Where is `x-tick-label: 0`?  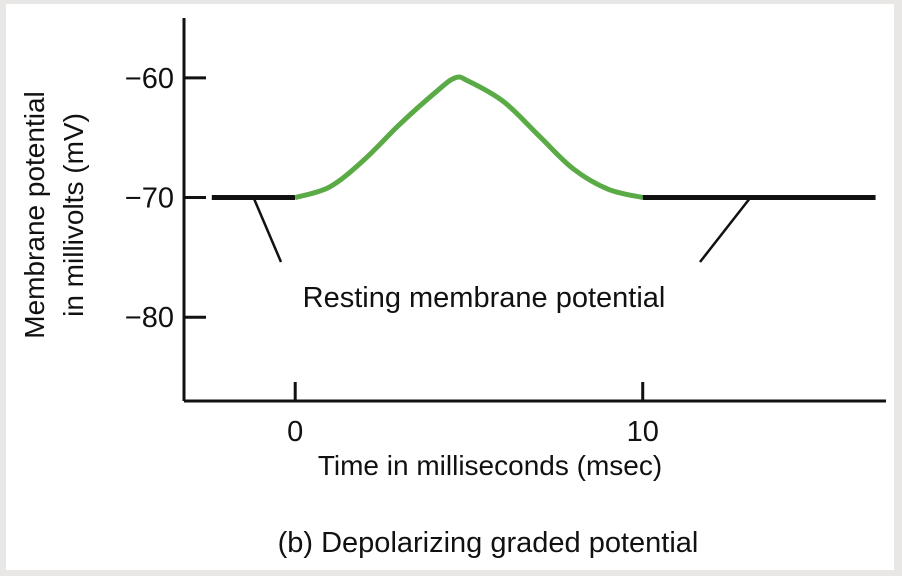
x-tick-label: 0 is located at coordinates (295, 432).